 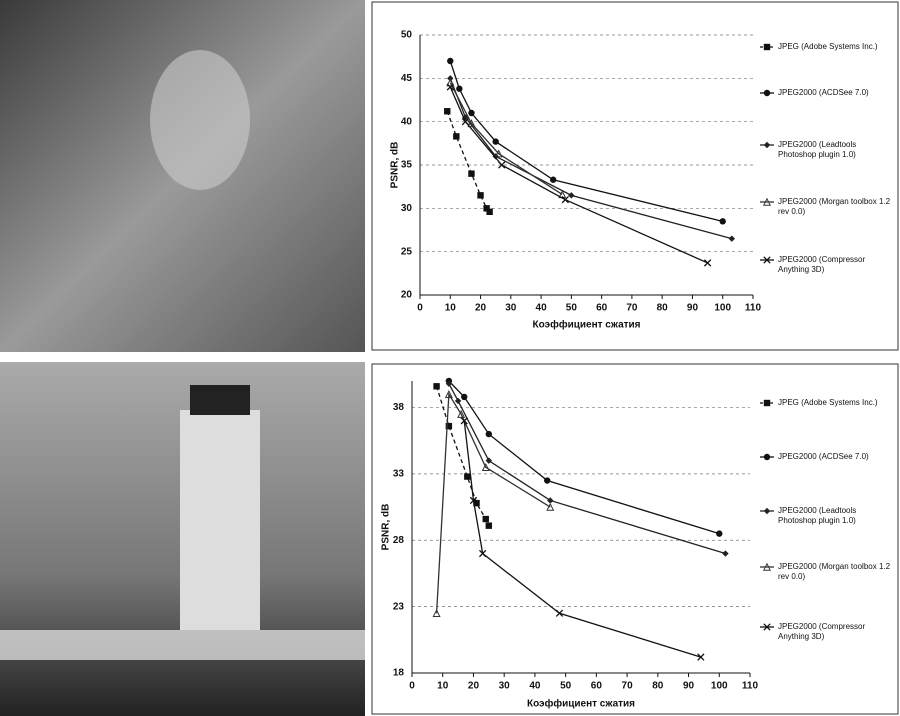 What do you see at coordinates (407, 78) in the screenshot?
I see `y-tick-label: 45` at bounding box center [407, 78].